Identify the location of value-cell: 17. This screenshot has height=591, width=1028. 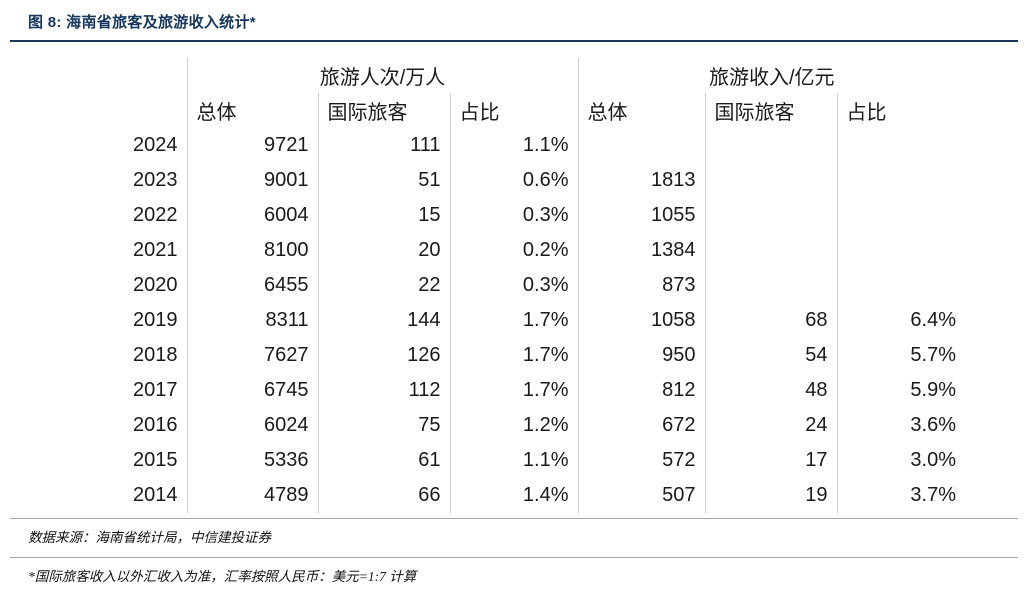
(770, 460).